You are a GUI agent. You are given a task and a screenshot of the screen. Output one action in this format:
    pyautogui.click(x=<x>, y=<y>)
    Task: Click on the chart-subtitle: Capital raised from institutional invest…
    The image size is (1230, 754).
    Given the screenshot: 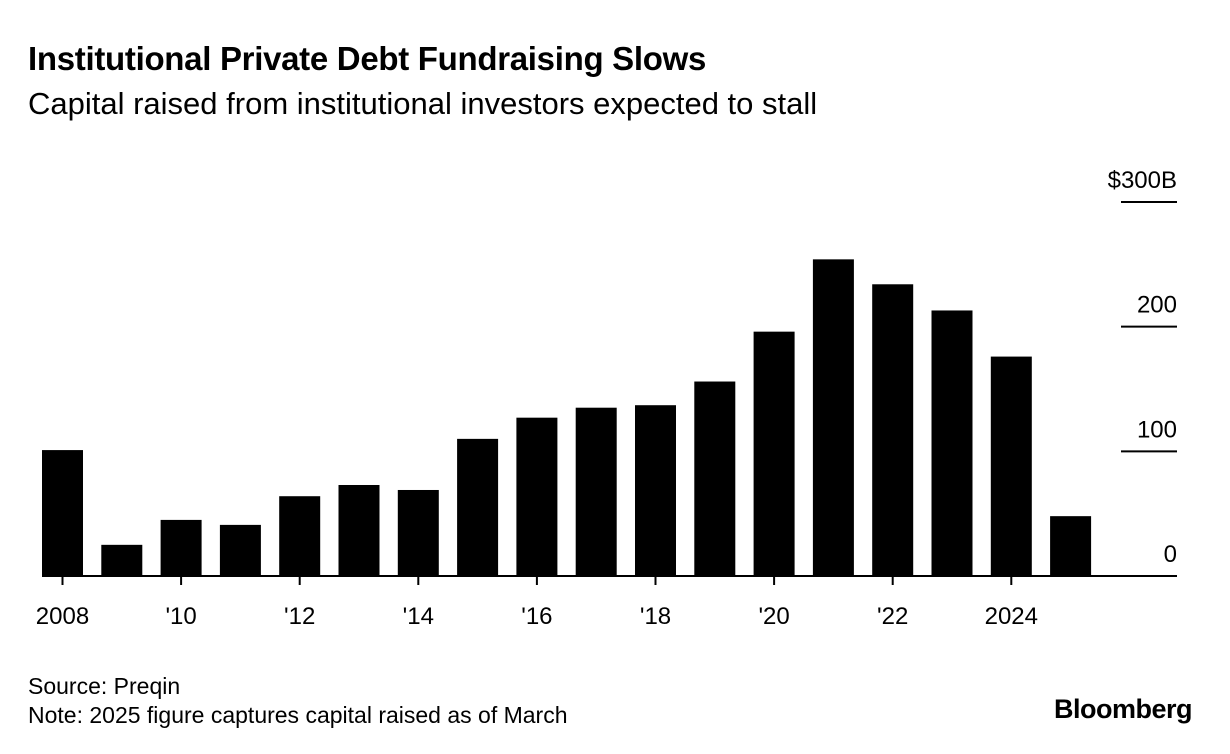 What is the action you would take?
    pyautogui.click(x=423, y=103)
    